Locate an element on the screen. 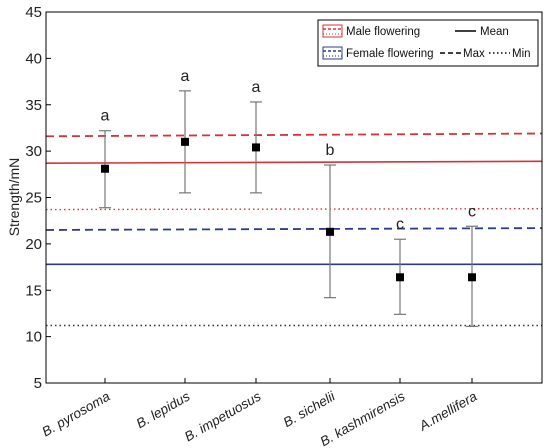  y-axis-title: Strength/mN is located at coordinates (14, 197).